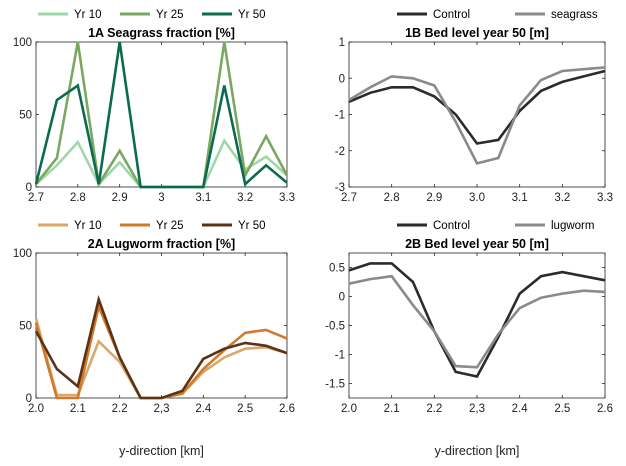 The height and width of the screenshot is (466, 626). I want to click on y-tick-label: -1.5, so click(335, 385).